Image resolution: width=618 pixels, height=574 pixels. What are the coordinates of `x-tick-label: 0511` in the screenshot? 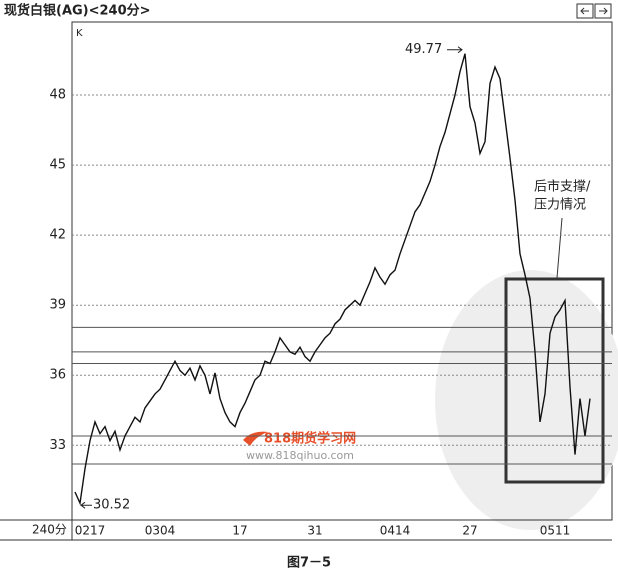 It's located at (555, 531).